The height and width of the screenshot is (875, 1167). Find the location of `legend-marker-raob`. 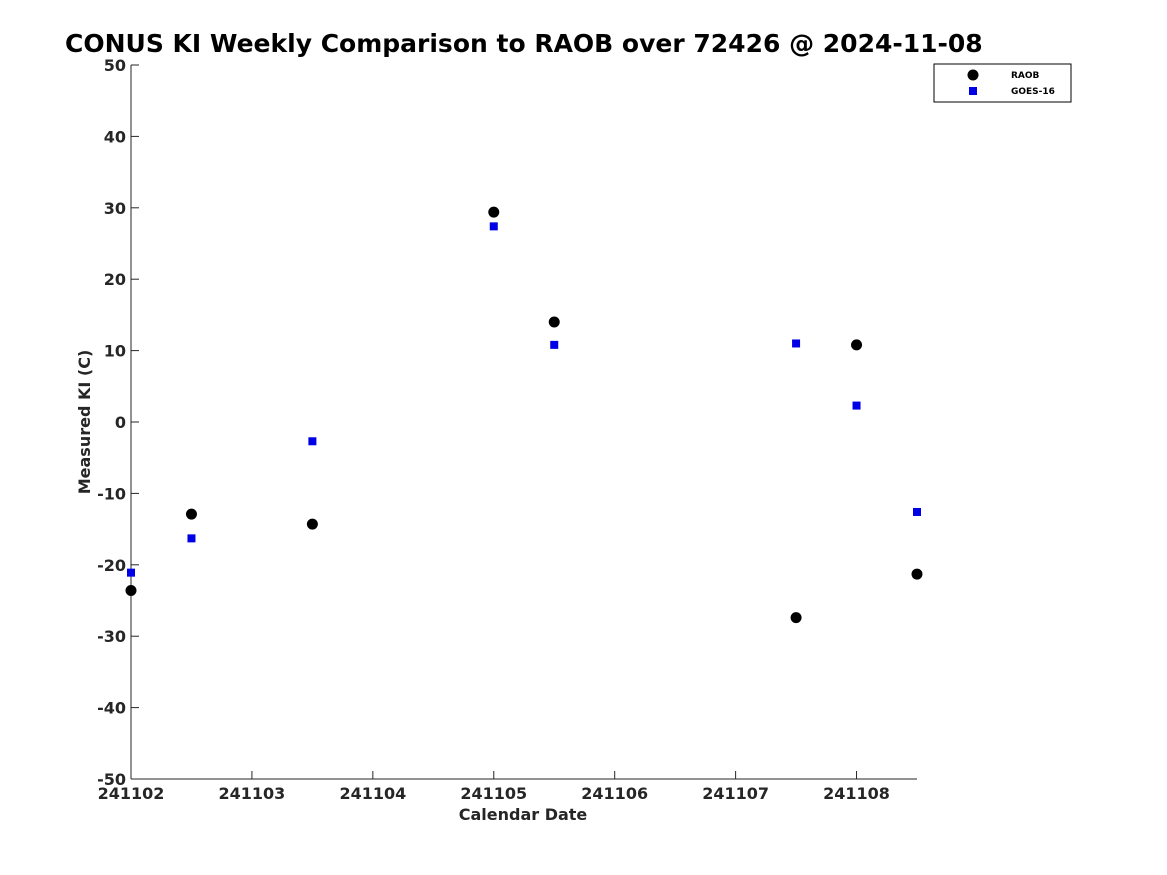

legend-marker-raob is located at coordinates (973, 75).